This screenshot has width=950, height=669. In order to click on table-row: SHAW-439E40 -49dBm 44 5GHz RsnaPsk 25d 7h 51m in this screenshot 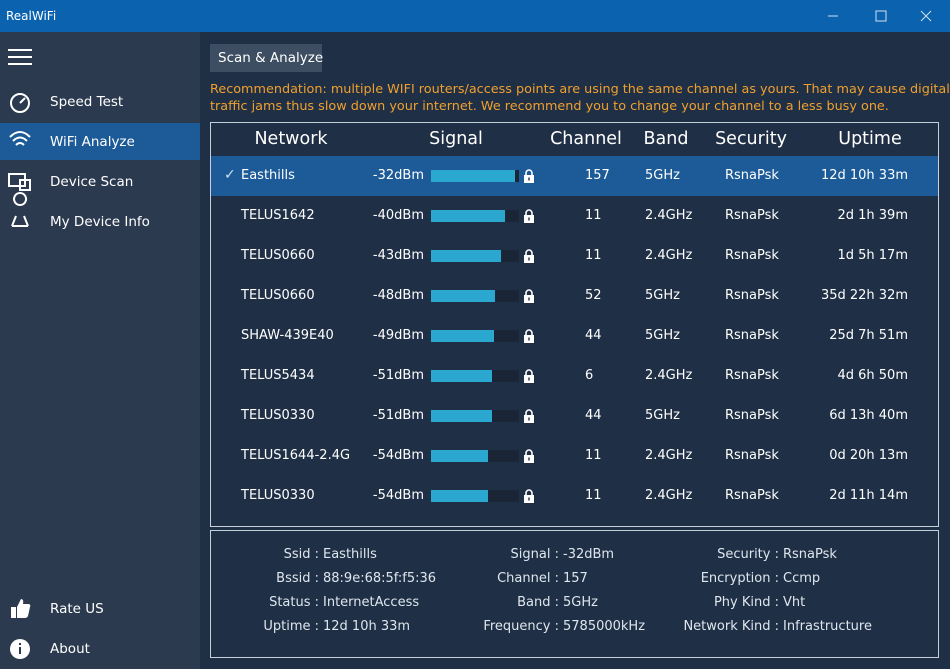, I will do `click(574, 336)`.